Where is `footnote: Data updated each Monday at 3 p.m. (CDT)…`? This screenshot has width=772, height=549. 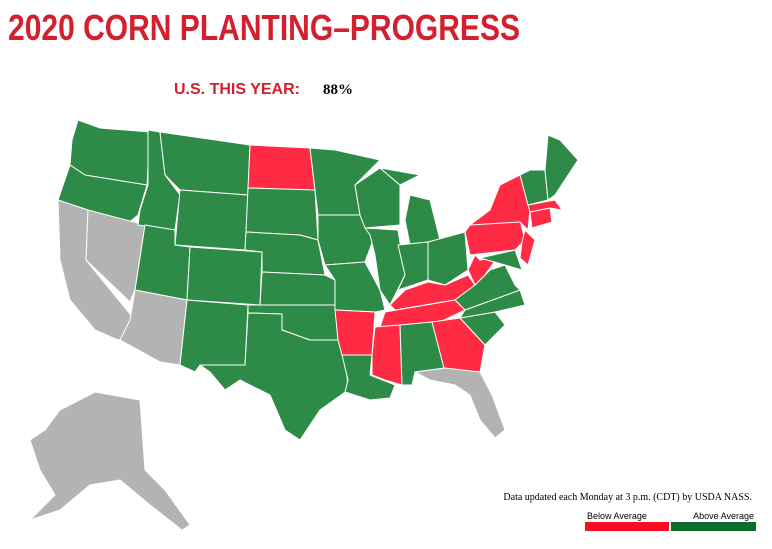 footnote: Data updated each Monday at 3 p.m. (CDT)… is located at coordinates (627, 497).